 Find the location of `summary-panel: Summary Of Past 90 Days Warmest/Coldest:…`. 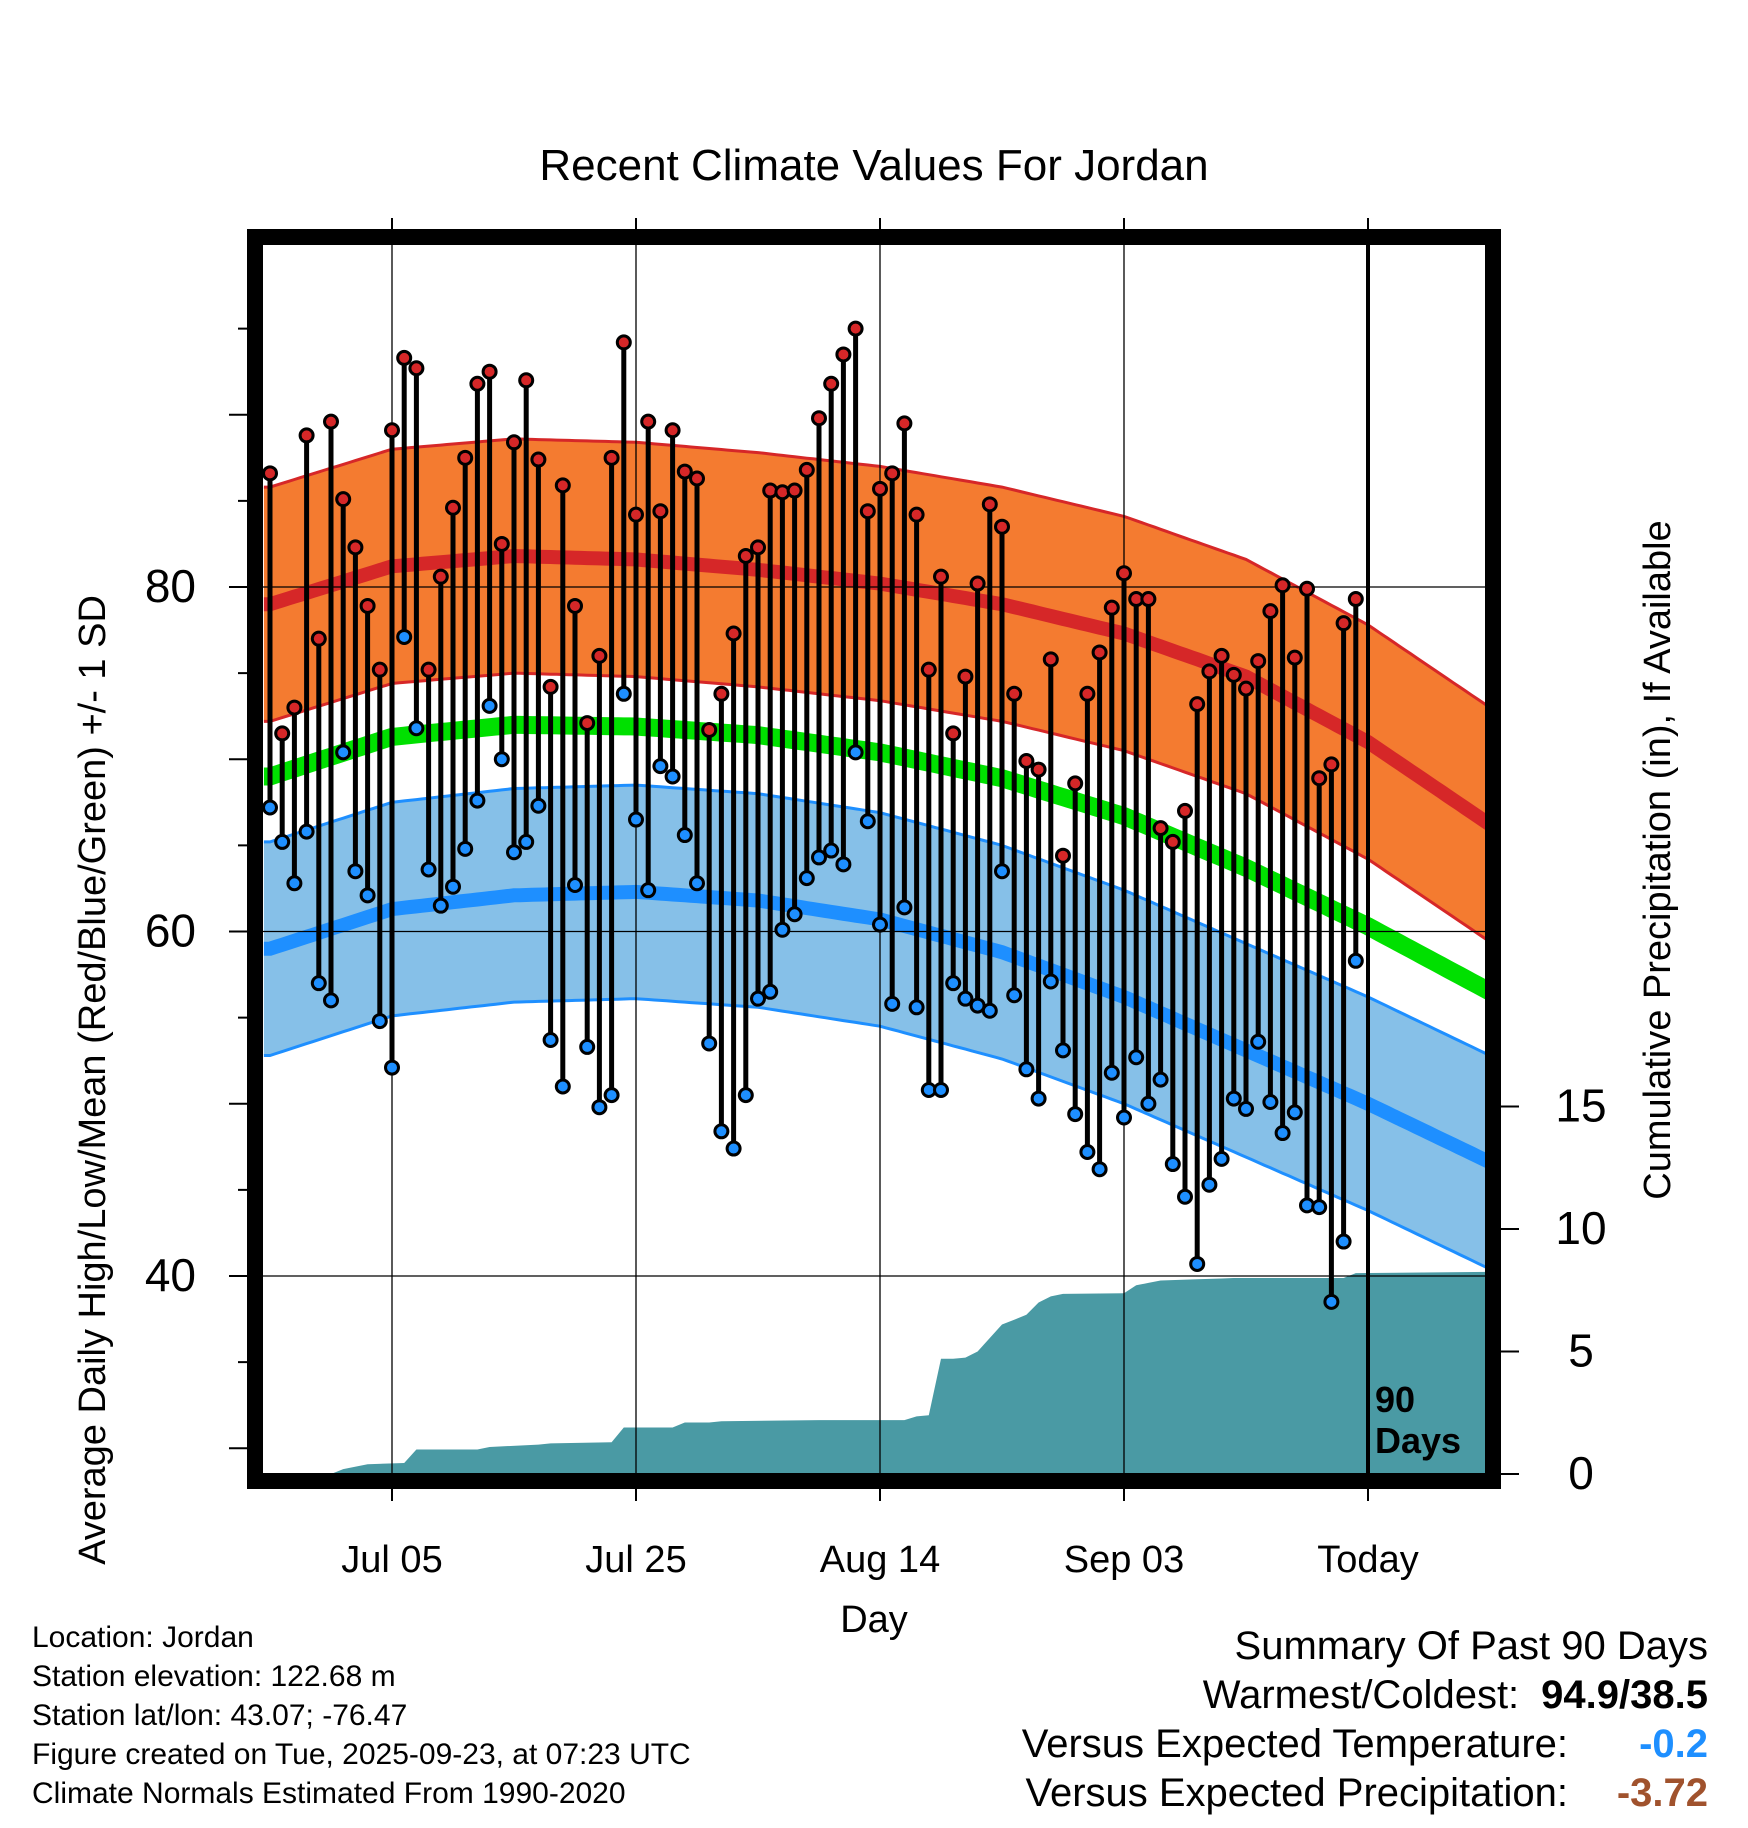

summary-panel: Summary Of Past 90 Days Warmest/Coldest:… is located at coordinates (1365, 1720).